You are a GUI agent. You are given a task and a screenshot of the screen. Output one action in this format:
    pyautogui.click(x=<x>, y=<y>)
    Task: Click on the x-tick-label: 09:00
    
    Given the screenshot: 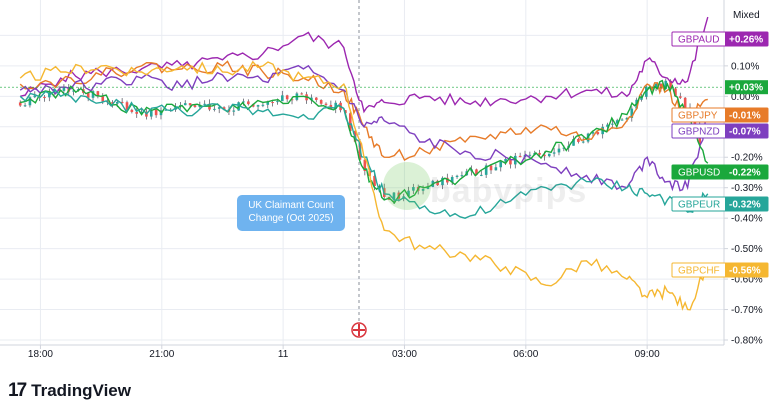 What is the action you would take?
    pyautogui.click(x=647, y=354)
    